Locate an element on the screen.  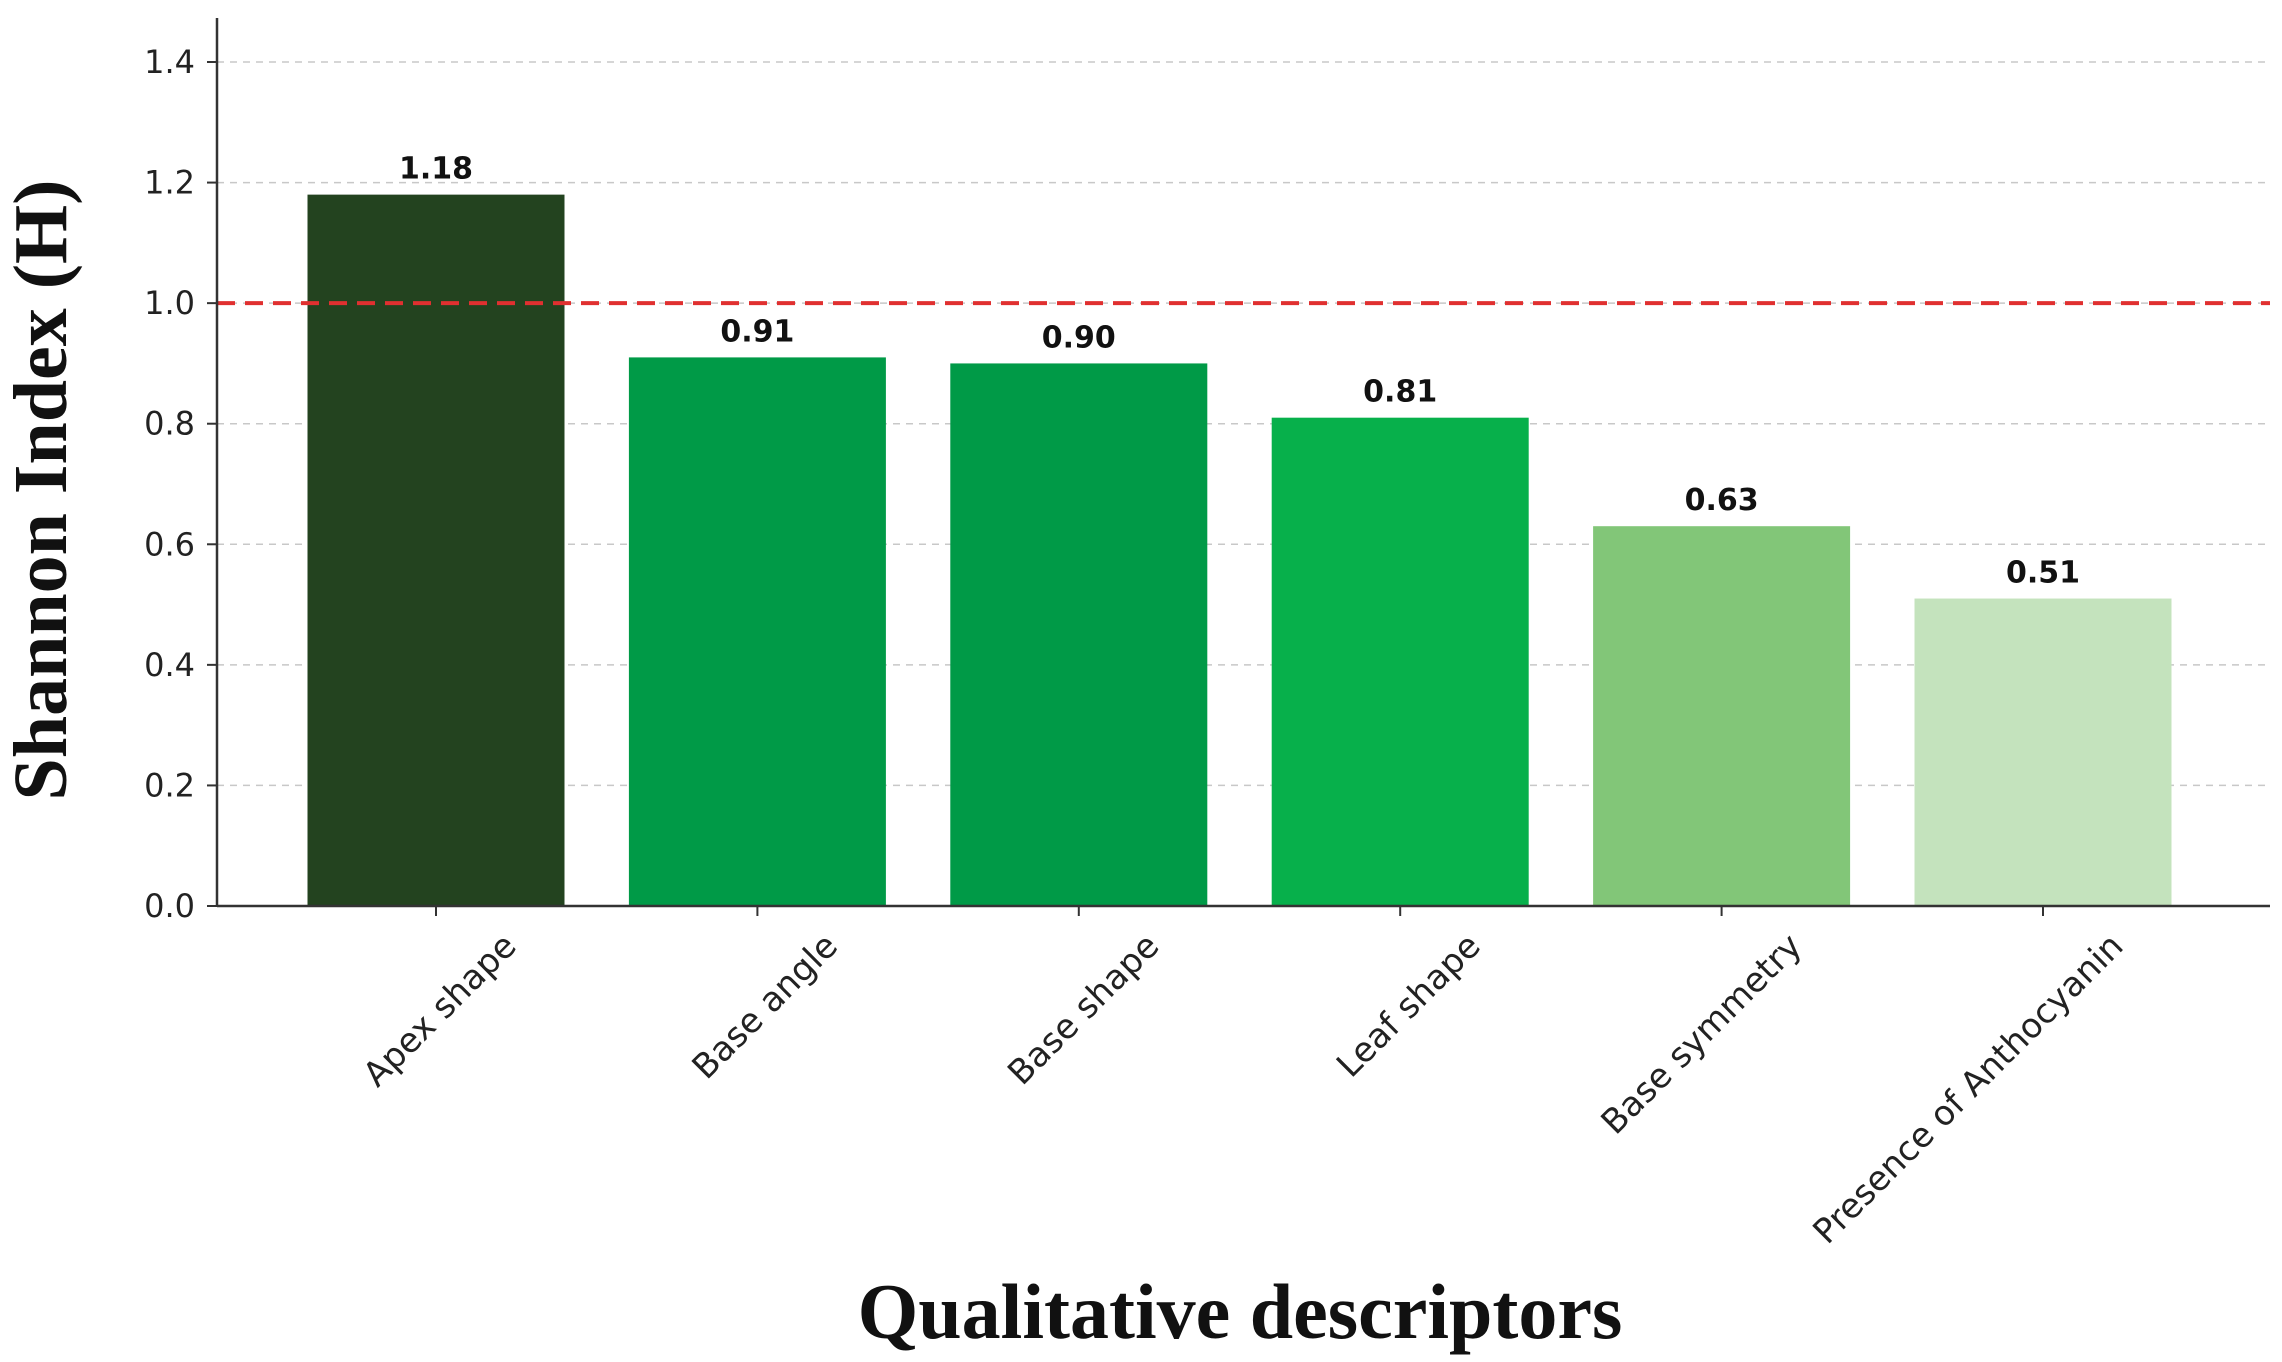
bar-value-label: 0.90 is located at coordinates (1079, 337).